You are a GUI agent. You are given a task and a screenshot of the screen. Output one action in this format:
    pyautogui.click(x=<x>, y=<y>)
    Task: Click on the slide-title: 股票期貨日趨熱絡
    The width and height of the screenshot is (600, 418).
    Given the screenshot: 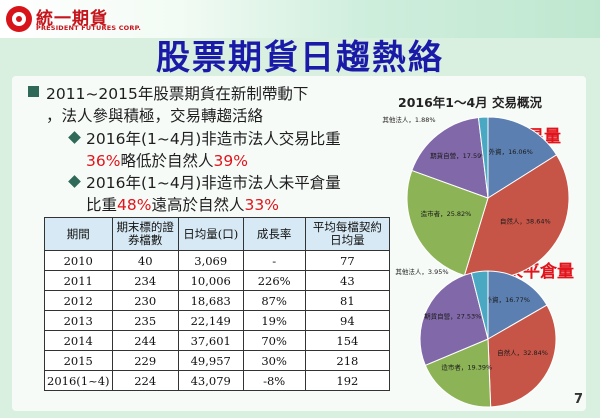 What is the action you would take?
    pyautogui.click(x=300, y=58)
    